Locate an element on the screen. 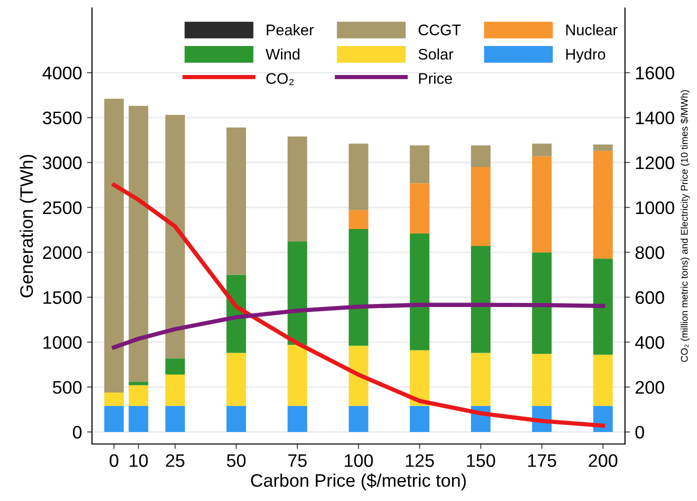 The width and height of the screenshot is (697, 501). legend-label: CCGT is located at coordinates (439, 30).